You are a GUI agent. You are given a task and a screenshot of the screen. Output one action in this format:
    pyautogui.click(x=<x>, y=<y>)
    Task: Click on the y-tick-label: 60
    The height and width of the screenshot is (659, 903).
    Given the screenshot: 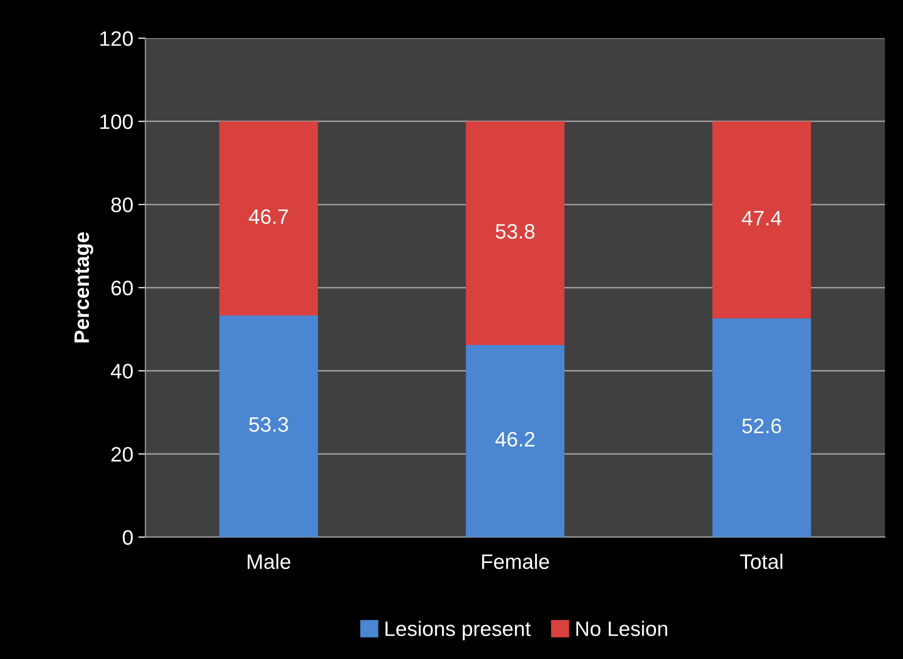 What is the action you would take?
    pyautogui.click(x=122, y=288)
    